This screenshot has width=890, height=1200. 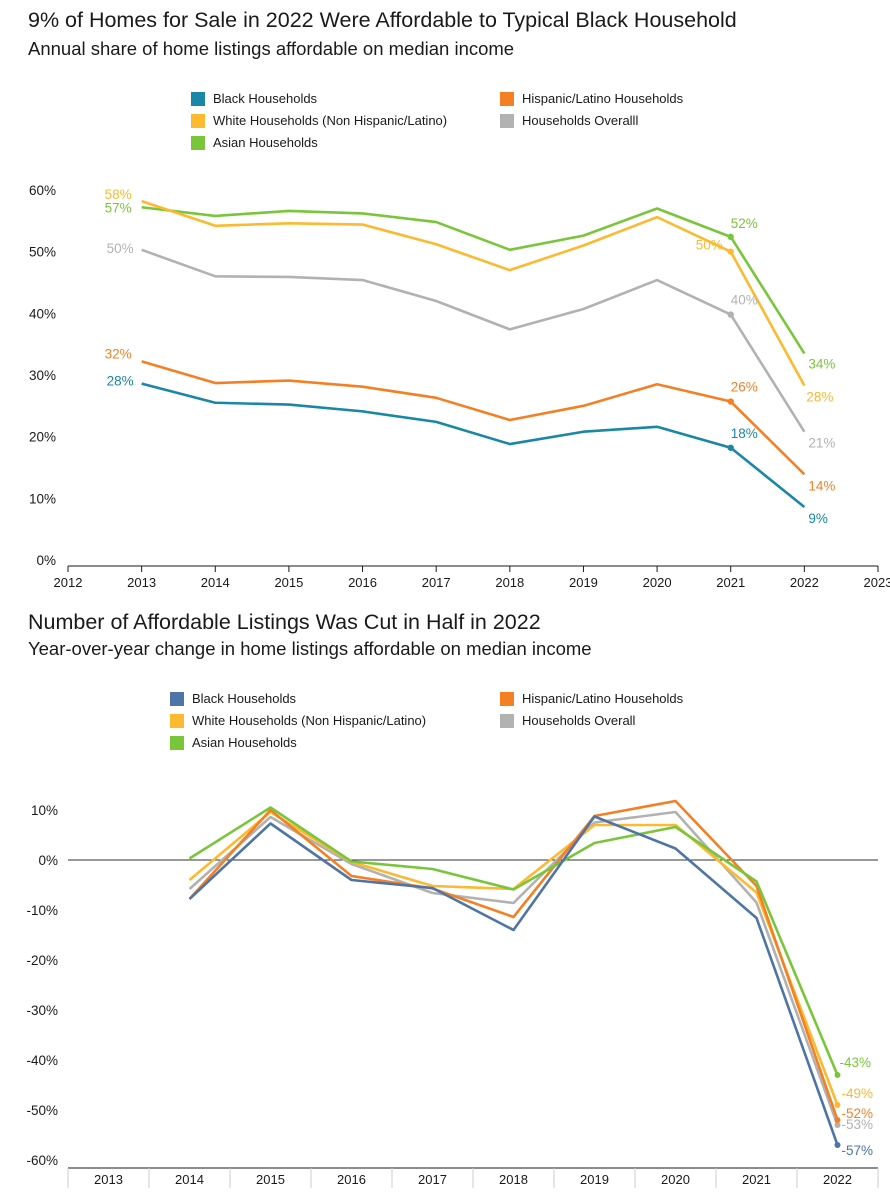 What do you see at coordinates (603, 698) in the screenshot?
I see `chart2-legend-label-hispanic: Hispanic/Latino Households` at bounding box center [603, 698].